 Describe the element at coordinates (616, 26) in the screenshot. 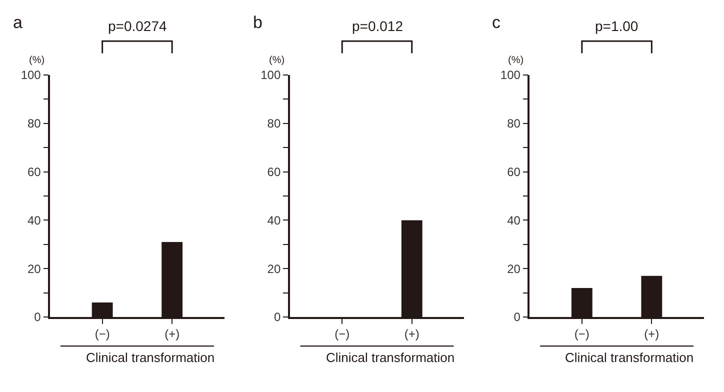

I see `text: p=1.00` at that location.